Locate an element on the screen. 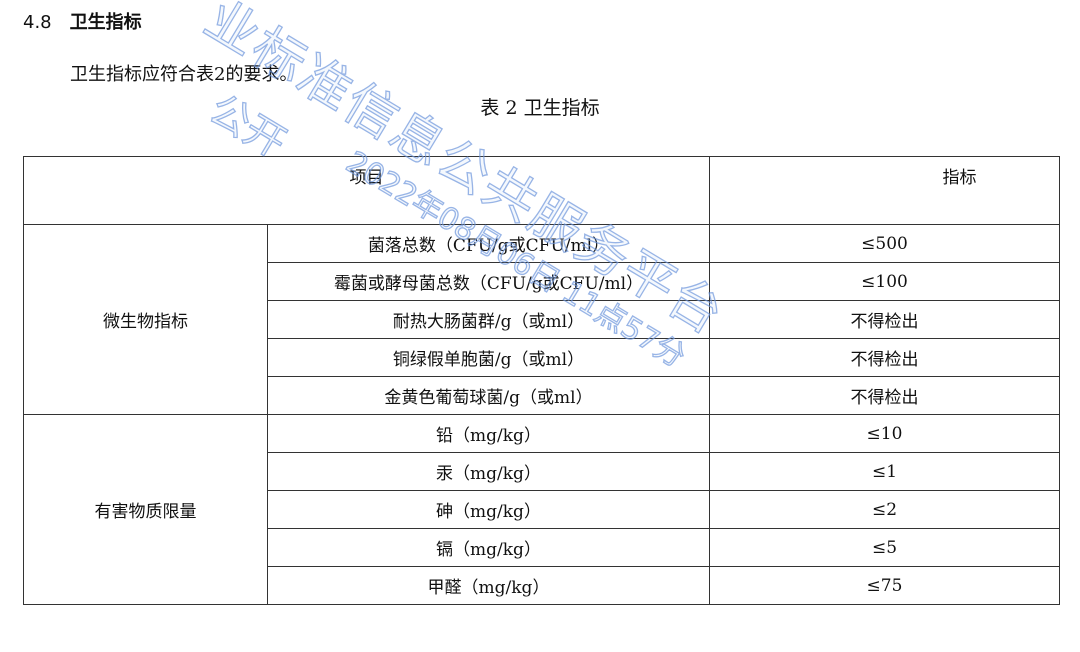 This screenshot has height=652, width=1080. item-cell: 甲醛（mg/kg） is located at coordinates (488, 585).